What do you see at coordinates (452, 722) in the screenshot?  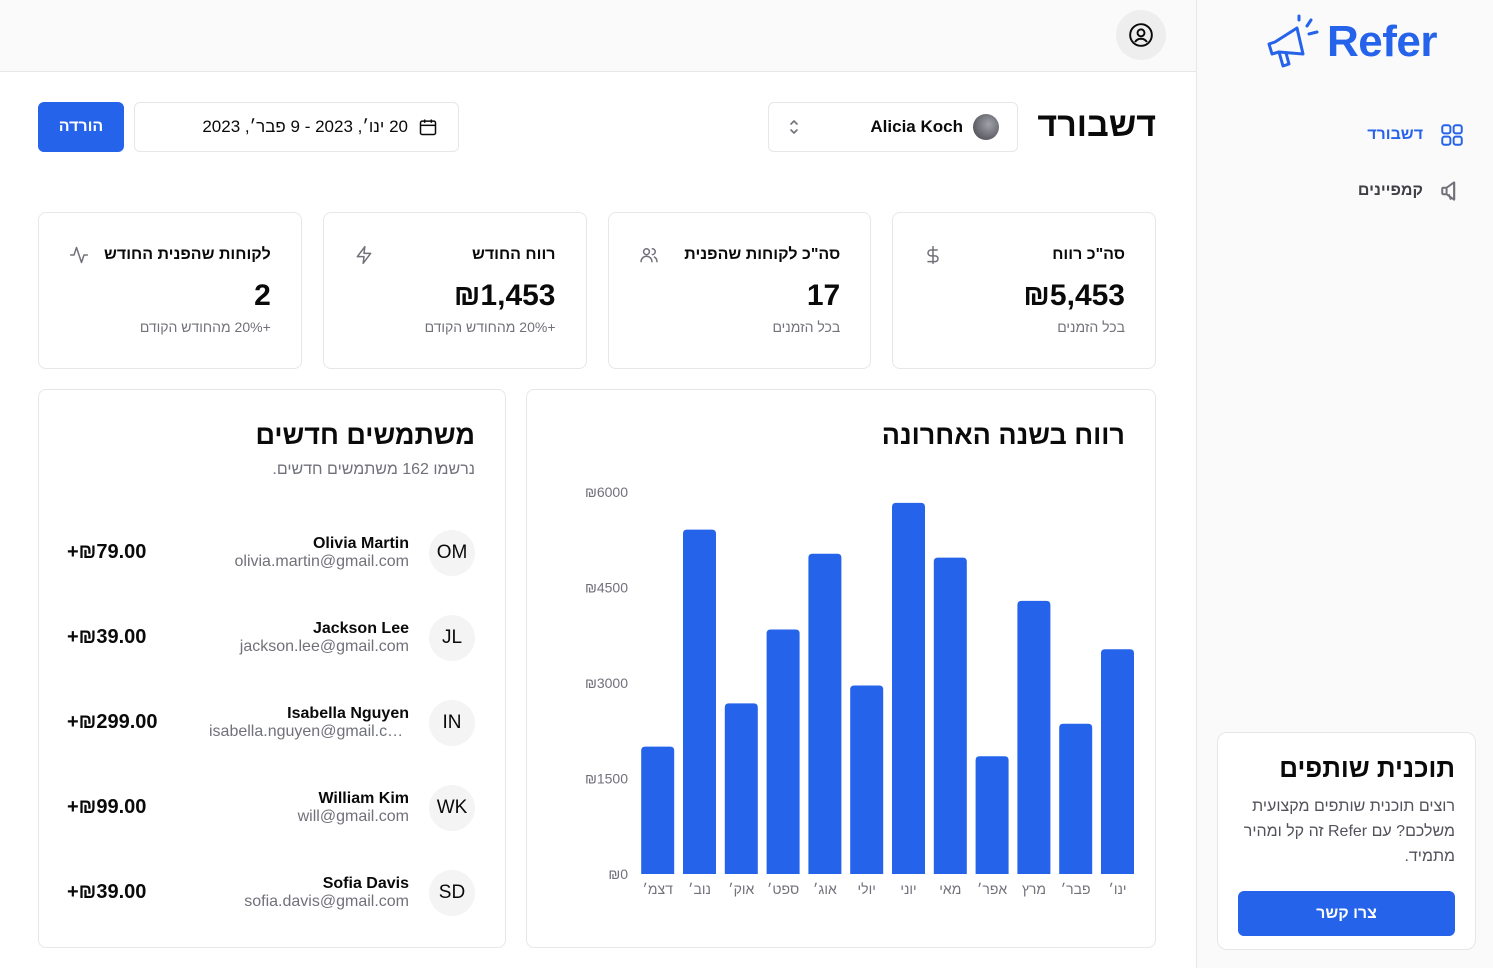 I see `user-avatar: IN` at bounding box center [452, 722].